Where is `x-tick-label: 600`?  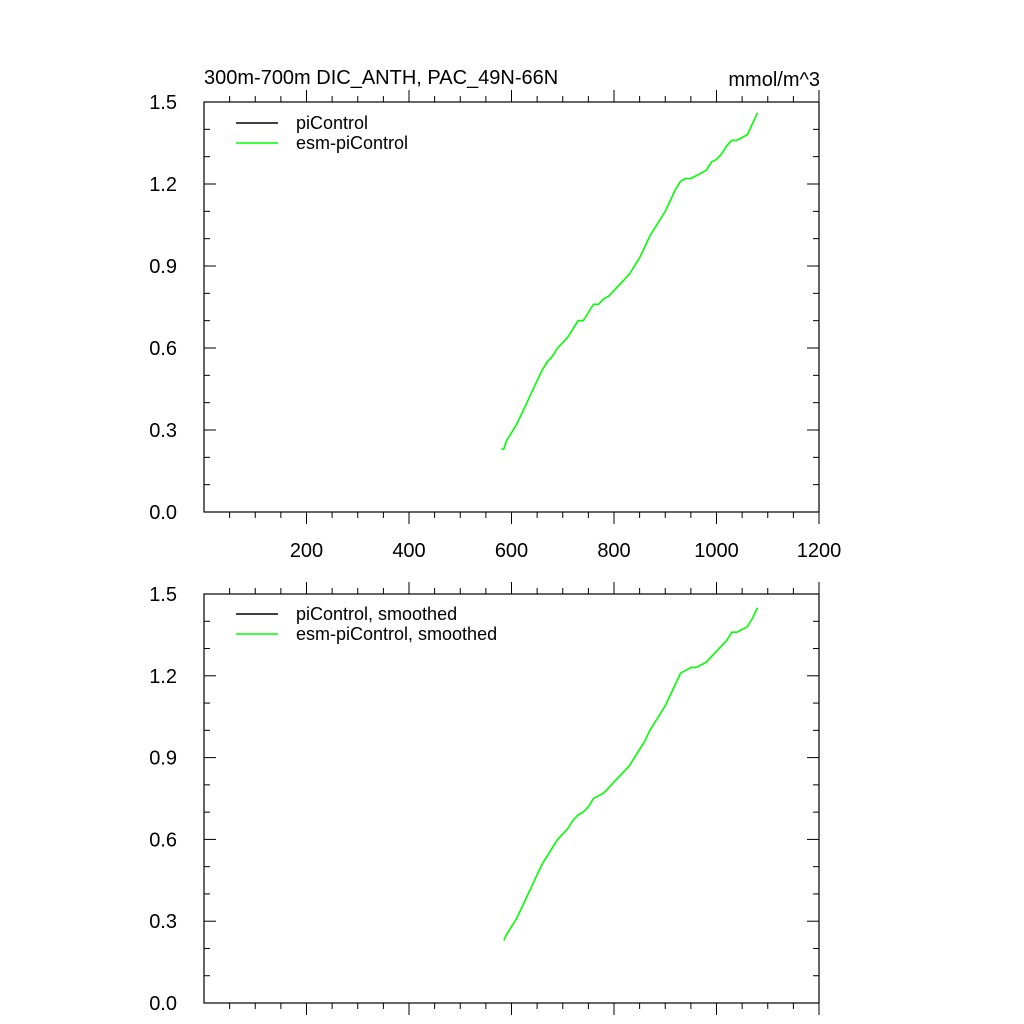
x-tick-label: 600 is located at coordinates (511, 551).